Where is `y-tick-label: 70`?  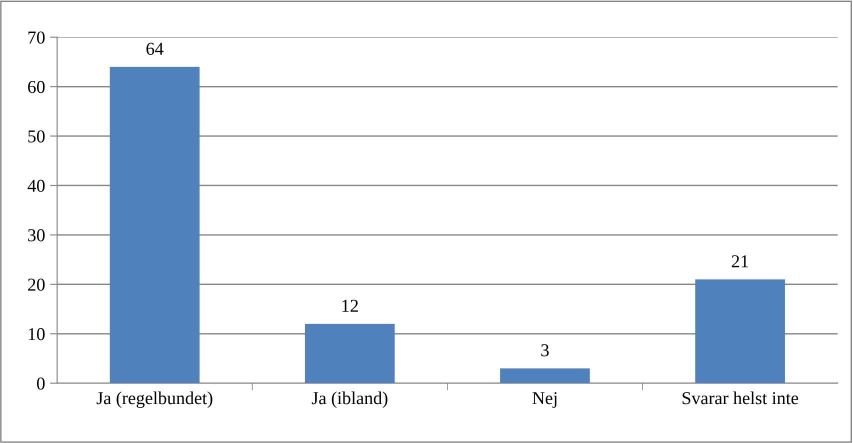
y-tick-label: 70 is located at coordinates (36, 37).